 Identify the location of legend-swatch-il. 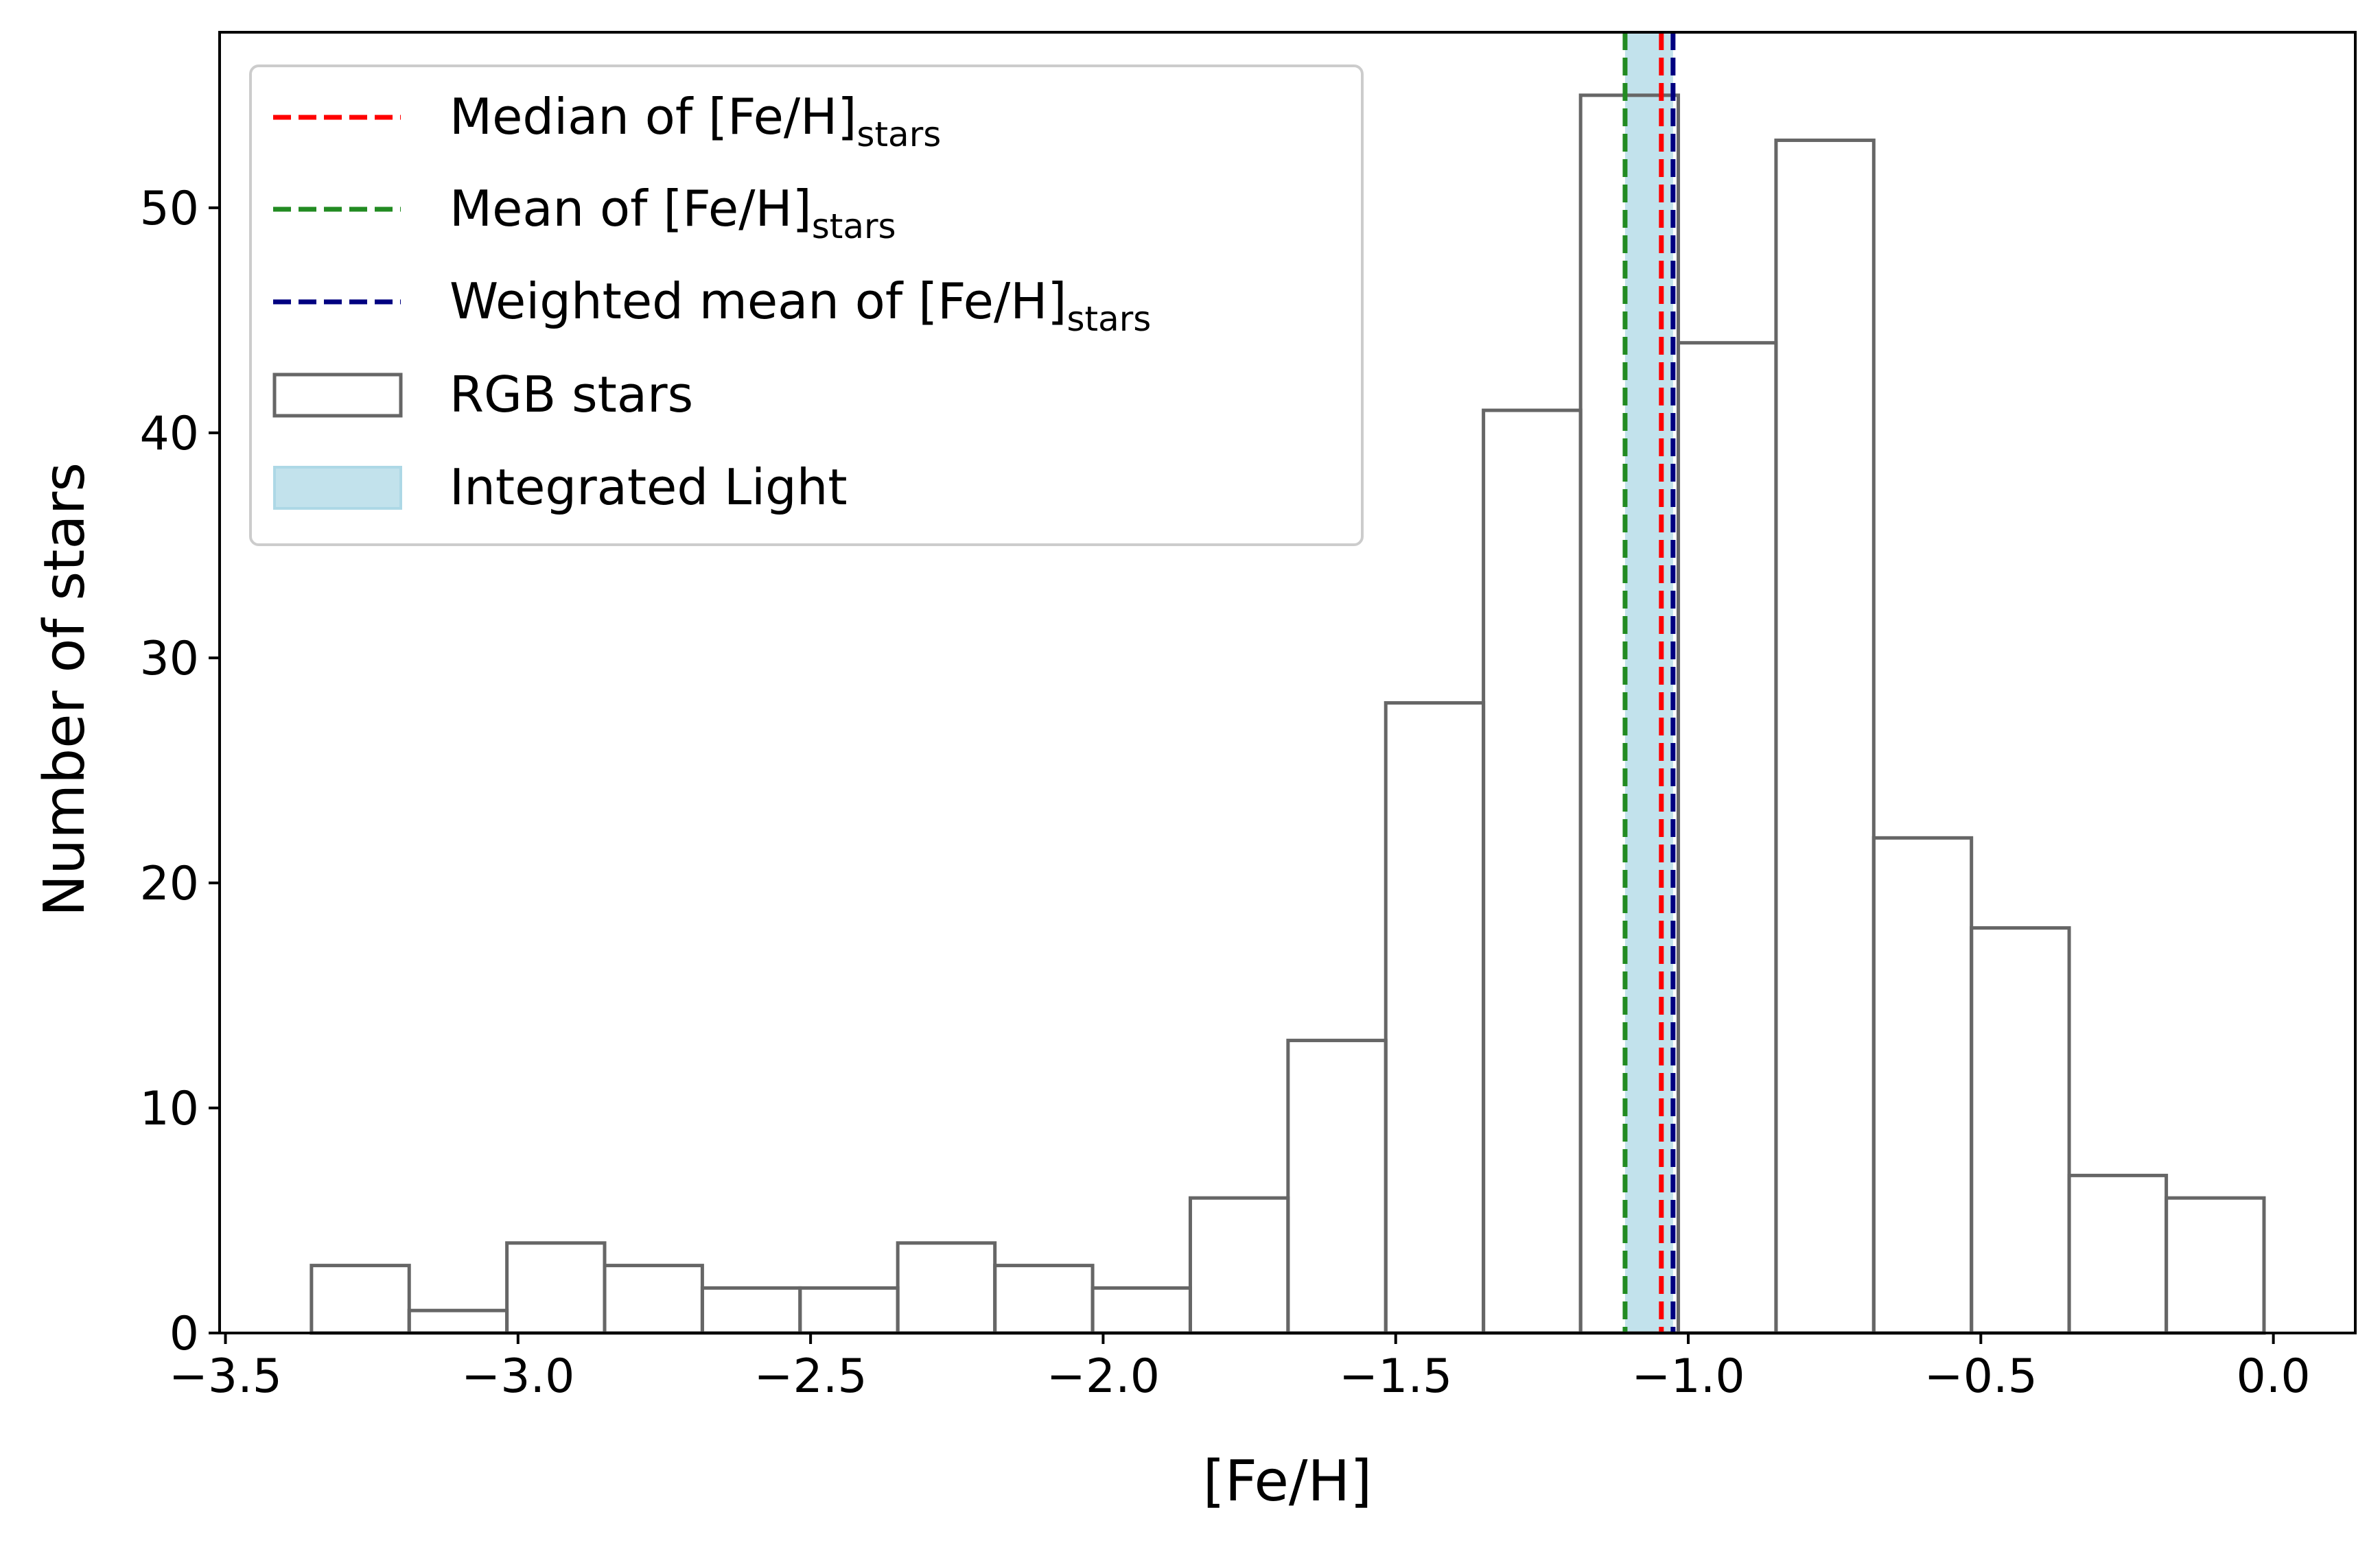
(337, 488).